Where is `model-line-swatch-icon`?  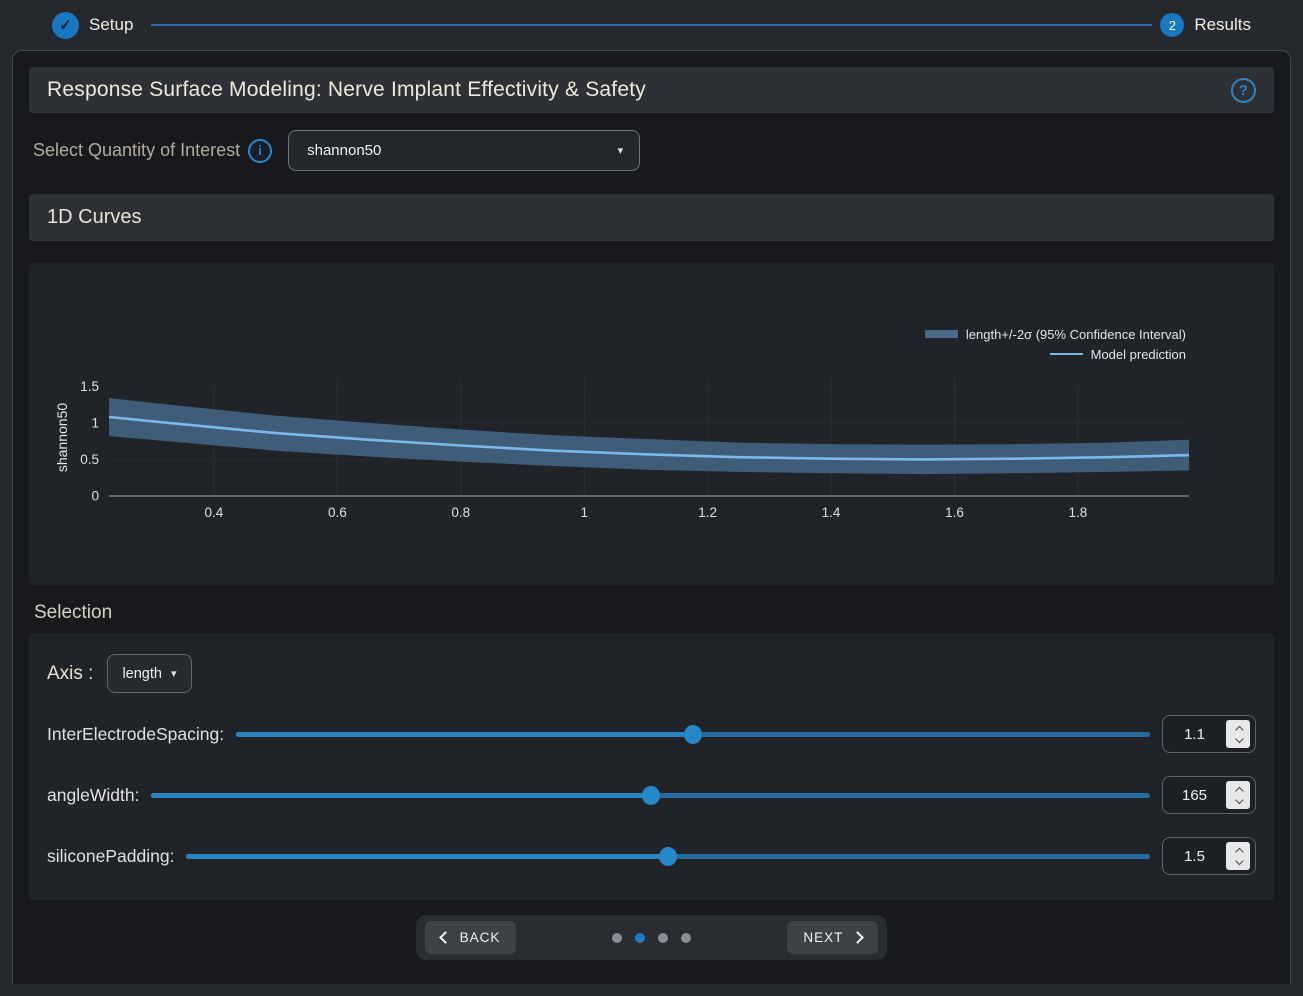 model-line-swatch-icon is located at coordinates (1066, 354).